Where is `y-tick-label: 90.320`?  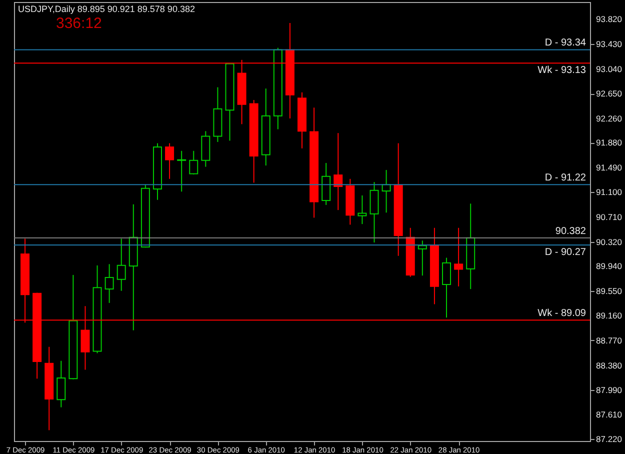 y-tick-label: 90.320 is located at coordinates (609, 241).